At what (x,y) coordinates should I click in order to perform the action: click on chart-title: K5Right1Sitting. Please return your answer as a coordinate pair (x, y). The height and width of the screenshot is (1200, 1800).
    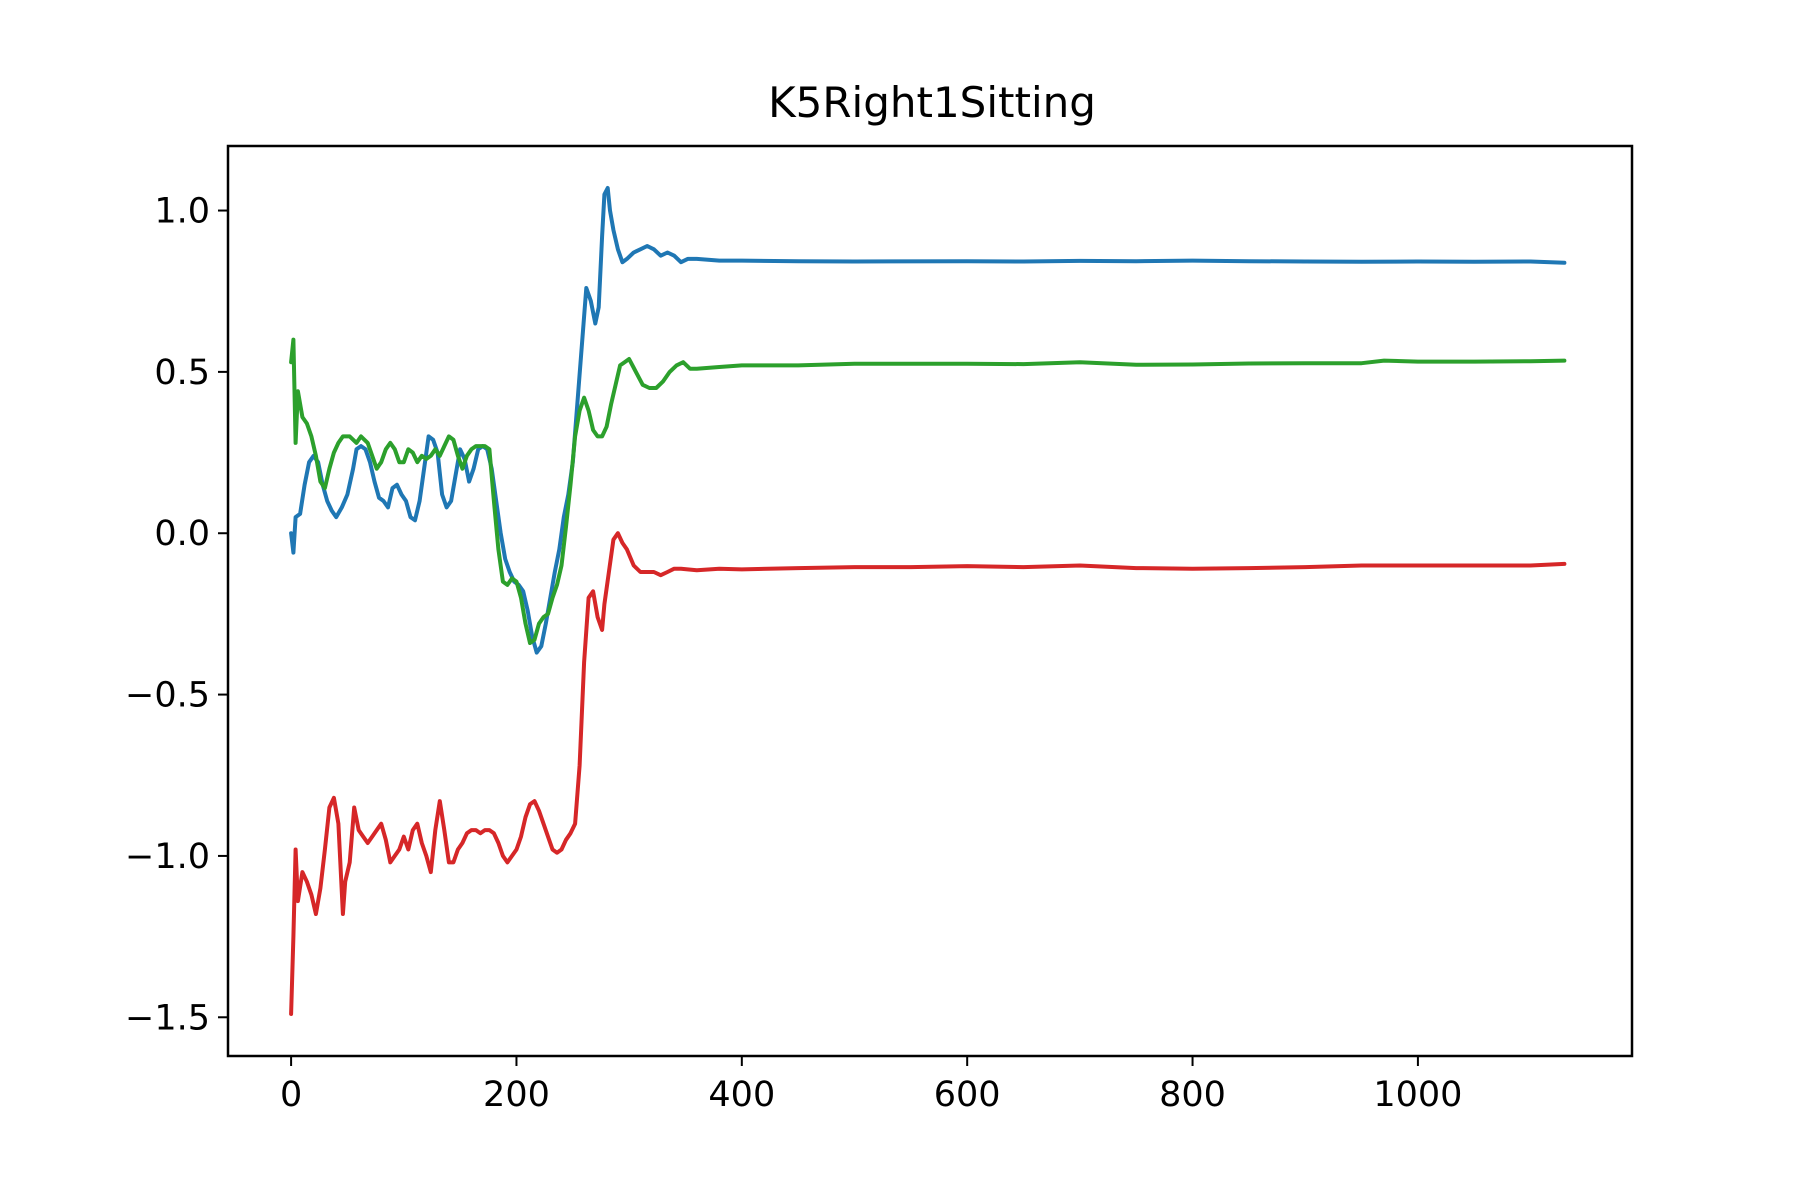
    Looking at the image, I should click on (932, 102).